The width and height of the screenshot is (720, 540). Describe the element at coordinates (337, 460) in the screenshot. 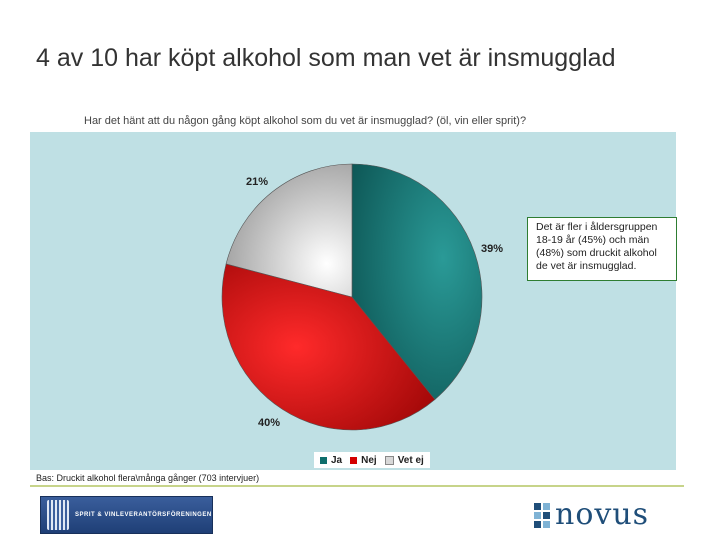

I see `legend-label-ja: Ja` at that location.